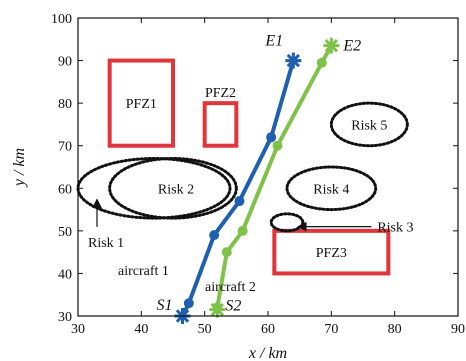 The height and width of the screenshot is (361, 466). Describe the element at coordinates (165, 305) in the screenshot. I see `series-aircraft-1-start-label: S1` at that location.